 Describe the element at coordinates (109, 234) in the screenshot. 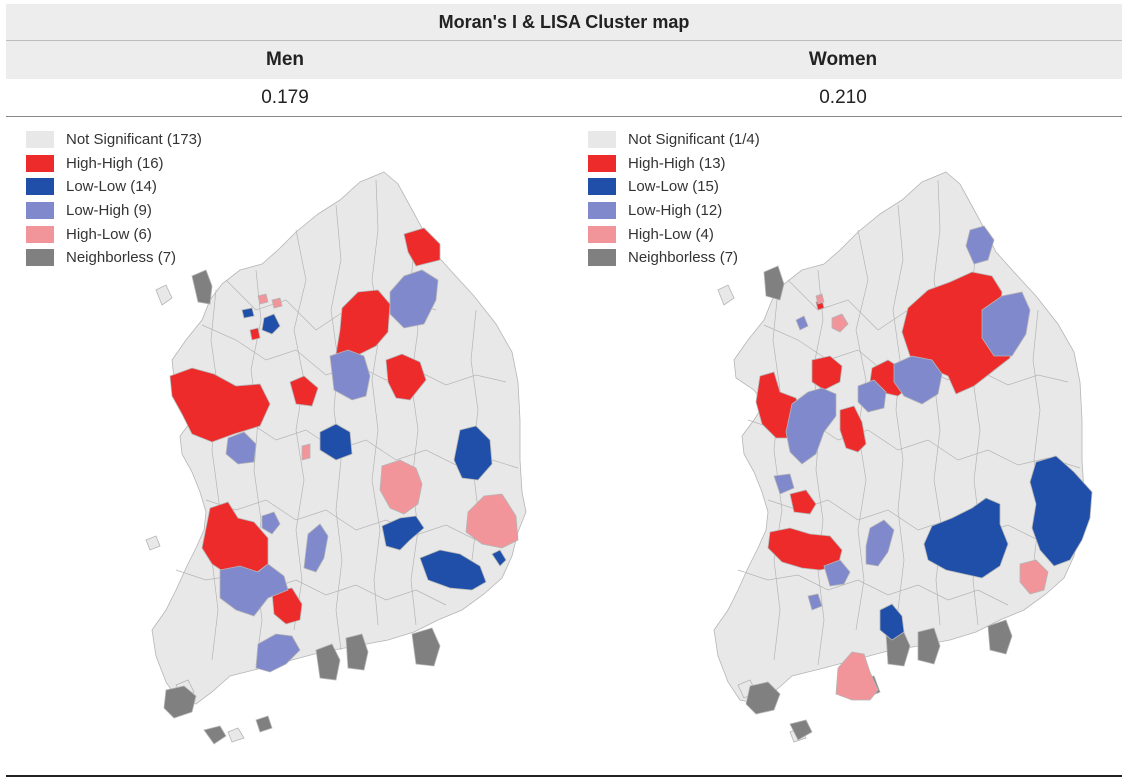

I see `legend-label: High-Low (6)` at that location.